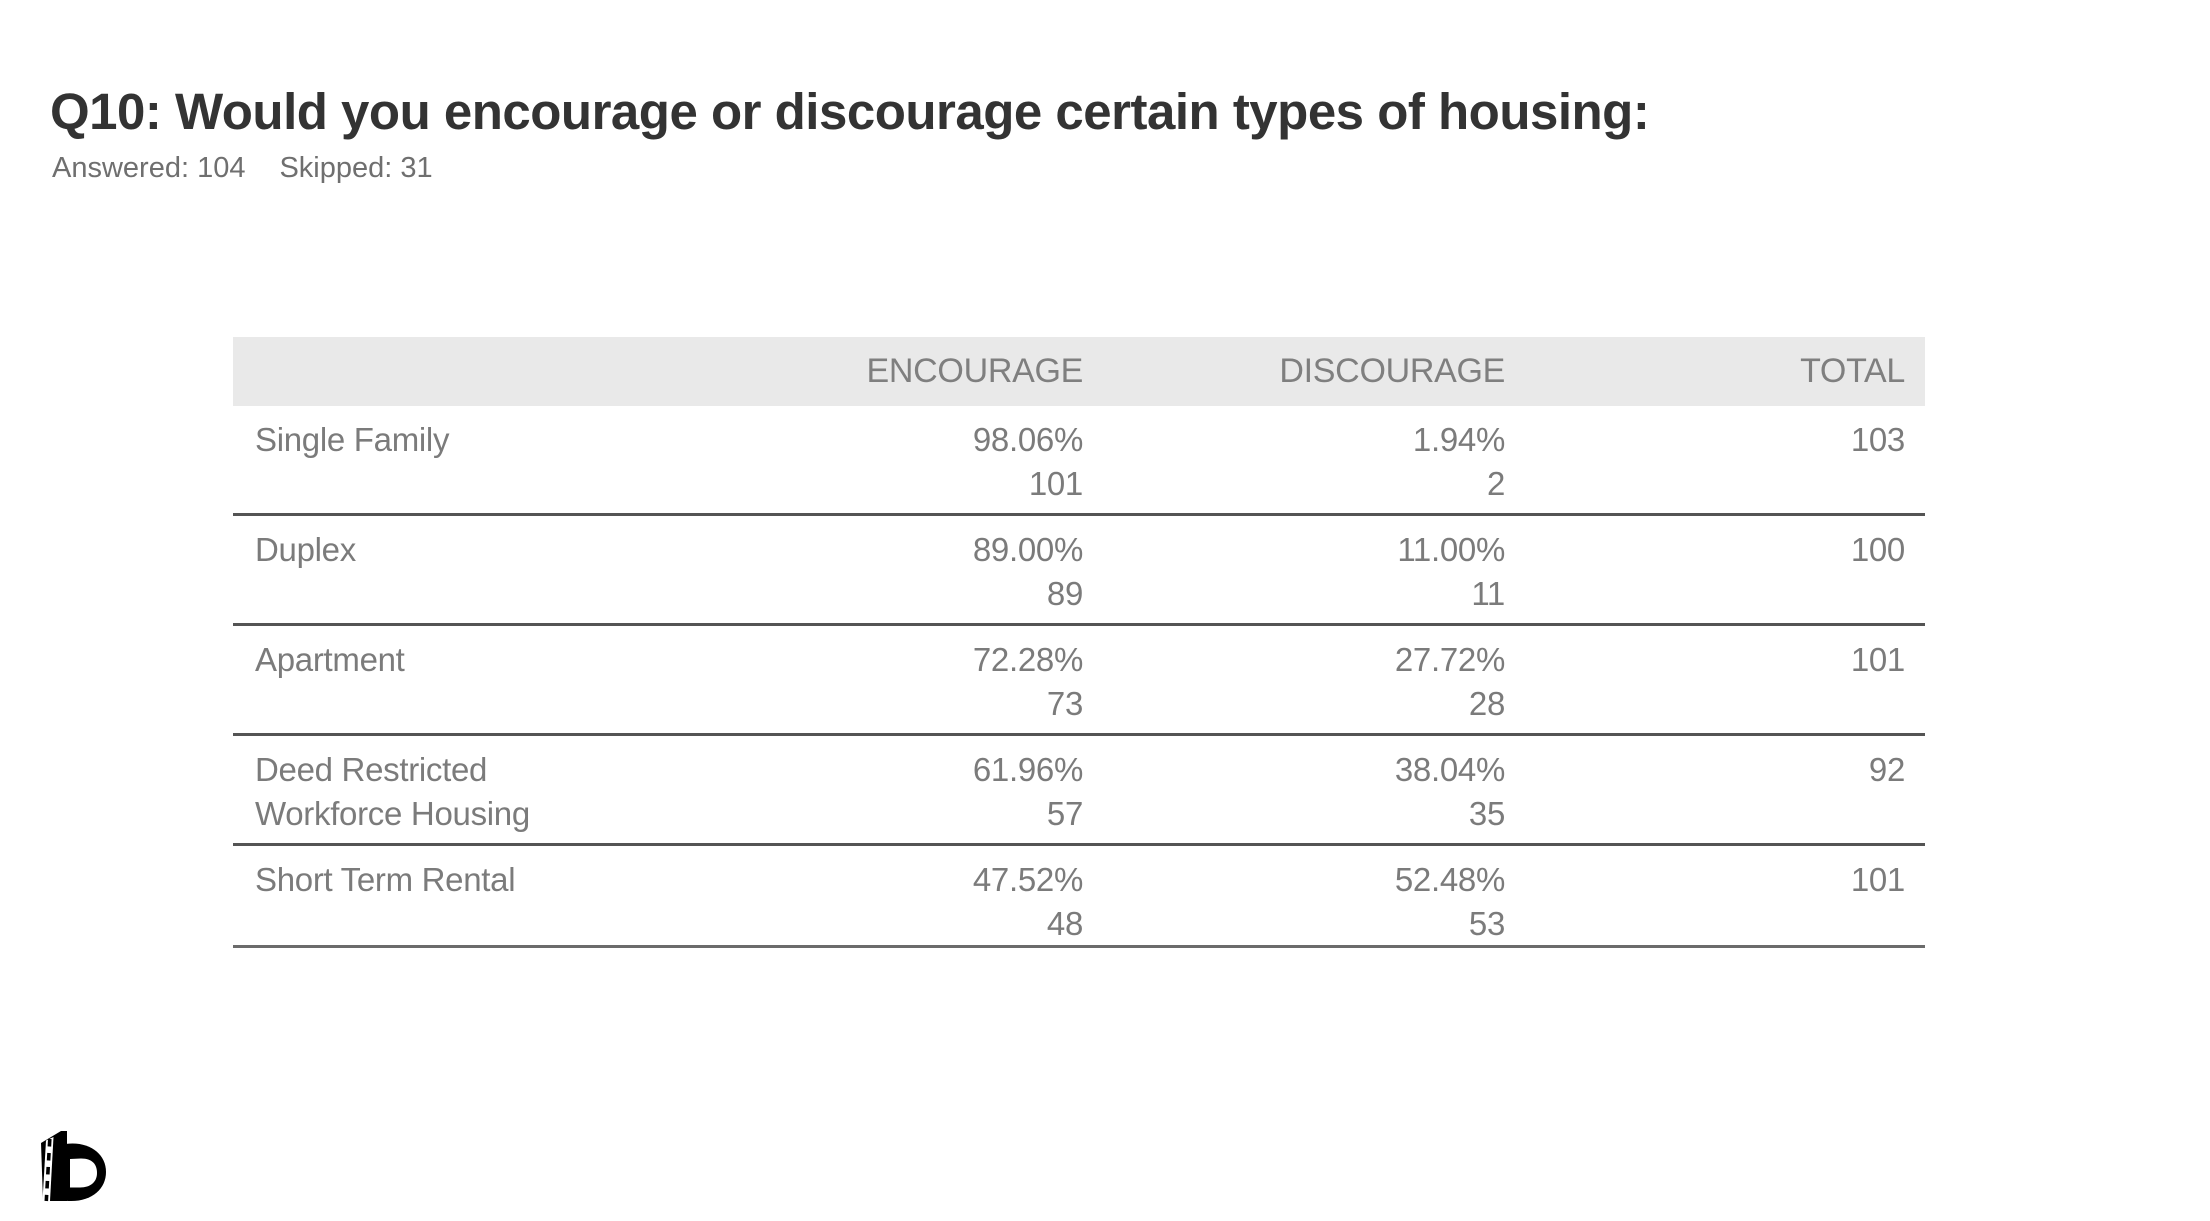 The height and width of the screenshot is (1221, 2210). Describe the element at coordinates (149, 168) in the screenshot. I see `answered-count: Answered: 104` at that location.